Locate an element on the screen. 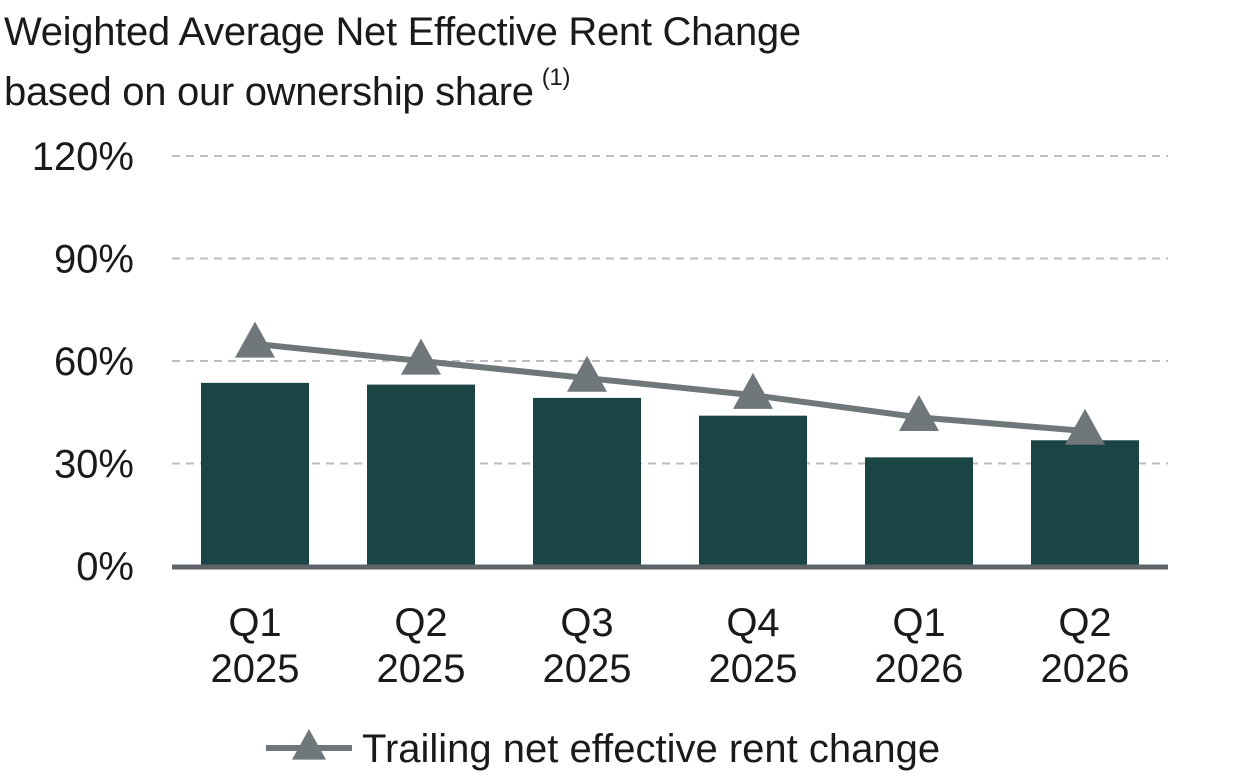 The image size is (1241, 779). x-tick-label-quarter: Q3 is located at coordinates (586, 623).